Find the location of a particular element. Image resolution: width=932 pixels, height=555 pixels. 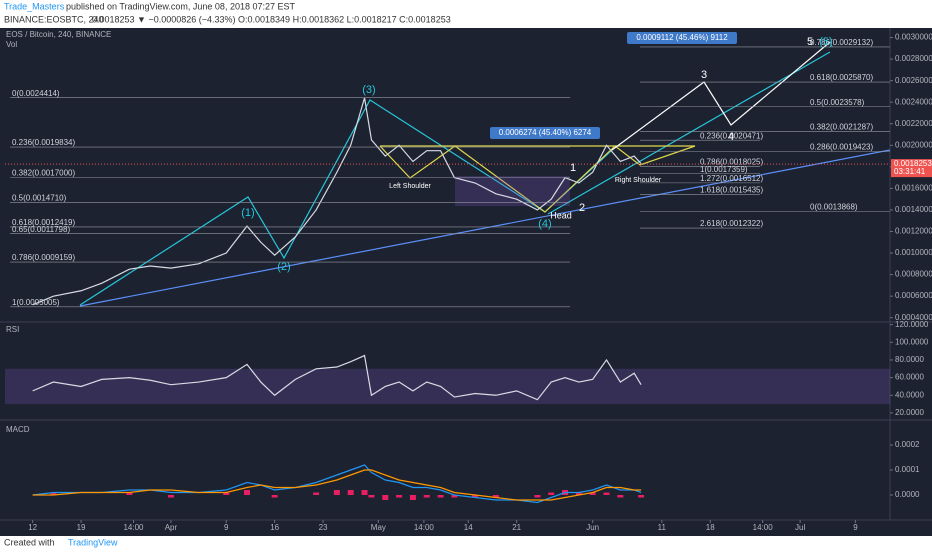

author: Trade_Masters is located at coordinates (34, 6).